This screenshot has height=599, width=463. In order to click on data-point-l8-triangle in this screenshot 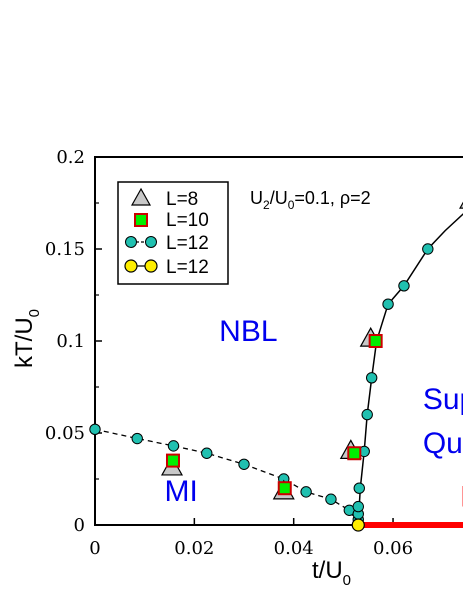, I will do `click(461, 205)`.